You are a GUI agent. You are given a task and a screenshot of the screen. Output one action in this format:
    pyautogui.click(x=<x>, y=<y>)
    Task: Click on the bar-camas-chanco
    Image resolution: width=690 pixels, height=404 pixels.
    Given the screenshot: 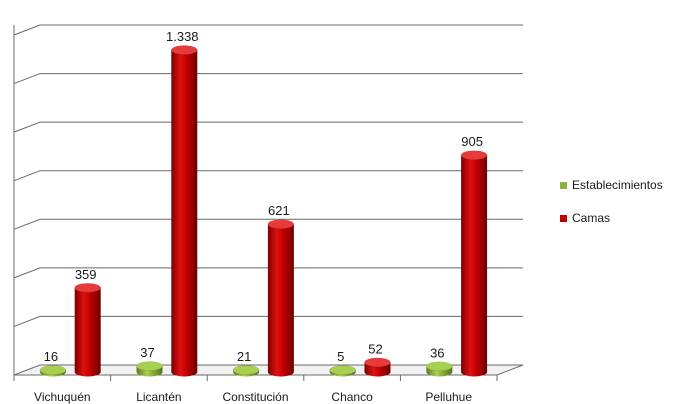 What is the action you would take?
    pyautogui.click(x=377, y=367)
    